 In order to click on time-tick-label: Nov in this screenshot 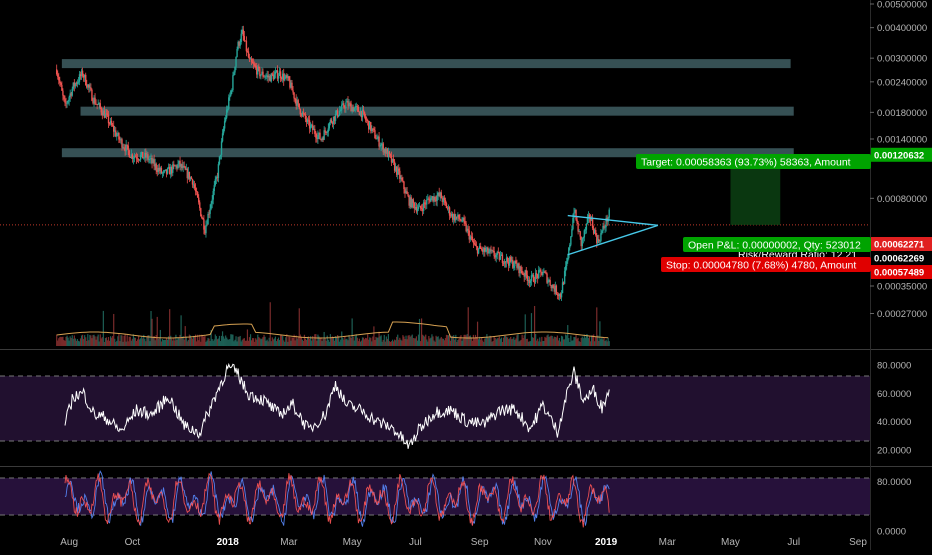, I will do `click(543, 542)`.